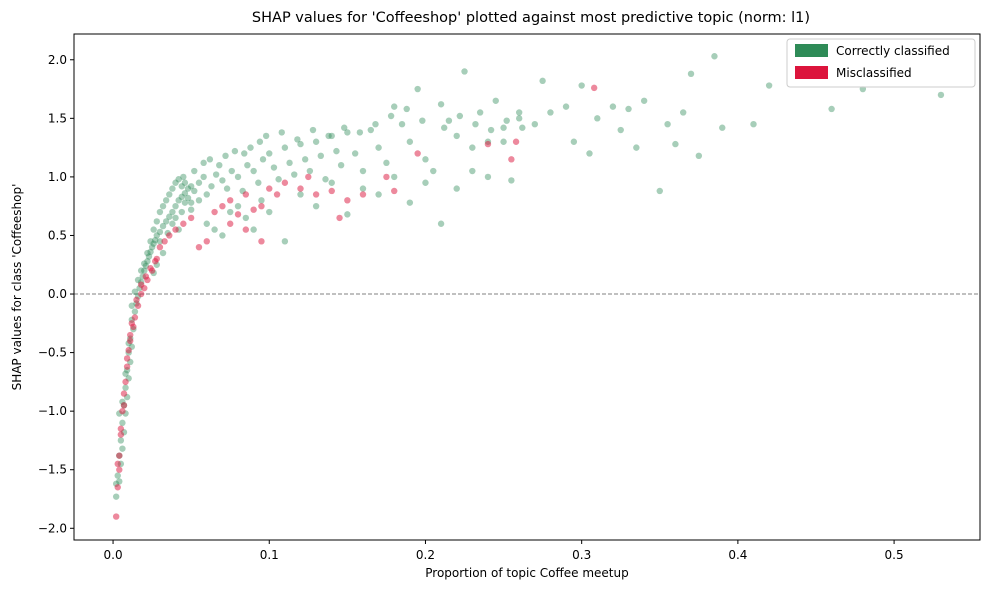 The image size is (989, 590). What do you see at coordinates (52, 353) in the screenshot?
I see `y-tick-label: −0.5` at bounding box center [52, 353].